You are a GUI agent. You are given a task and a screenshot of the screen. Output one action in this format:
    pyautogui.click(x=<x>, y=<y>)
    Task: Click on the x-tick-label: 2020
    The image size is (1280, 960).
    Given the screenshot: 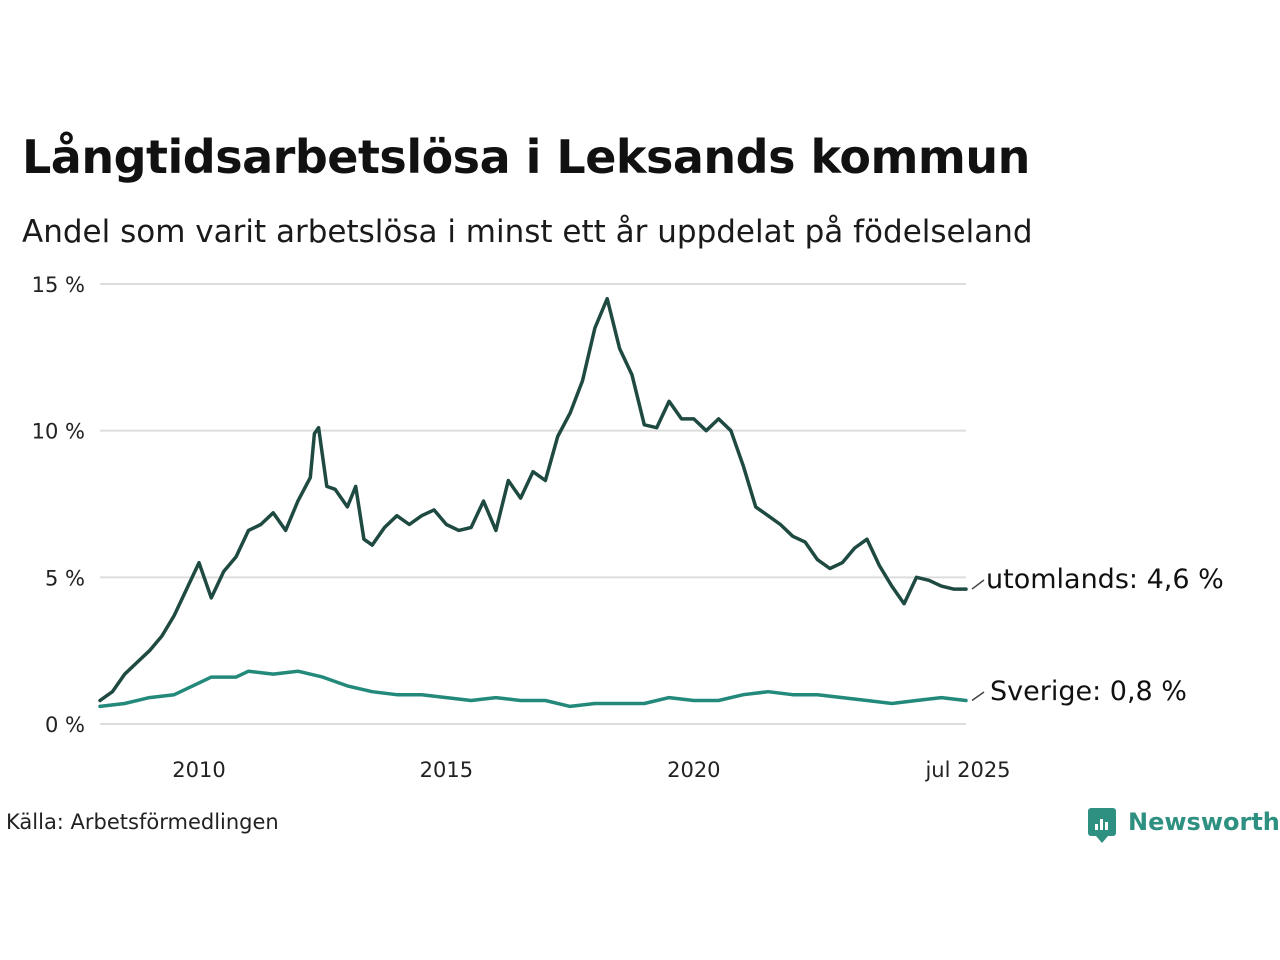 What is the action you would take?
    pyautogui.click(x=693, y=770)
    